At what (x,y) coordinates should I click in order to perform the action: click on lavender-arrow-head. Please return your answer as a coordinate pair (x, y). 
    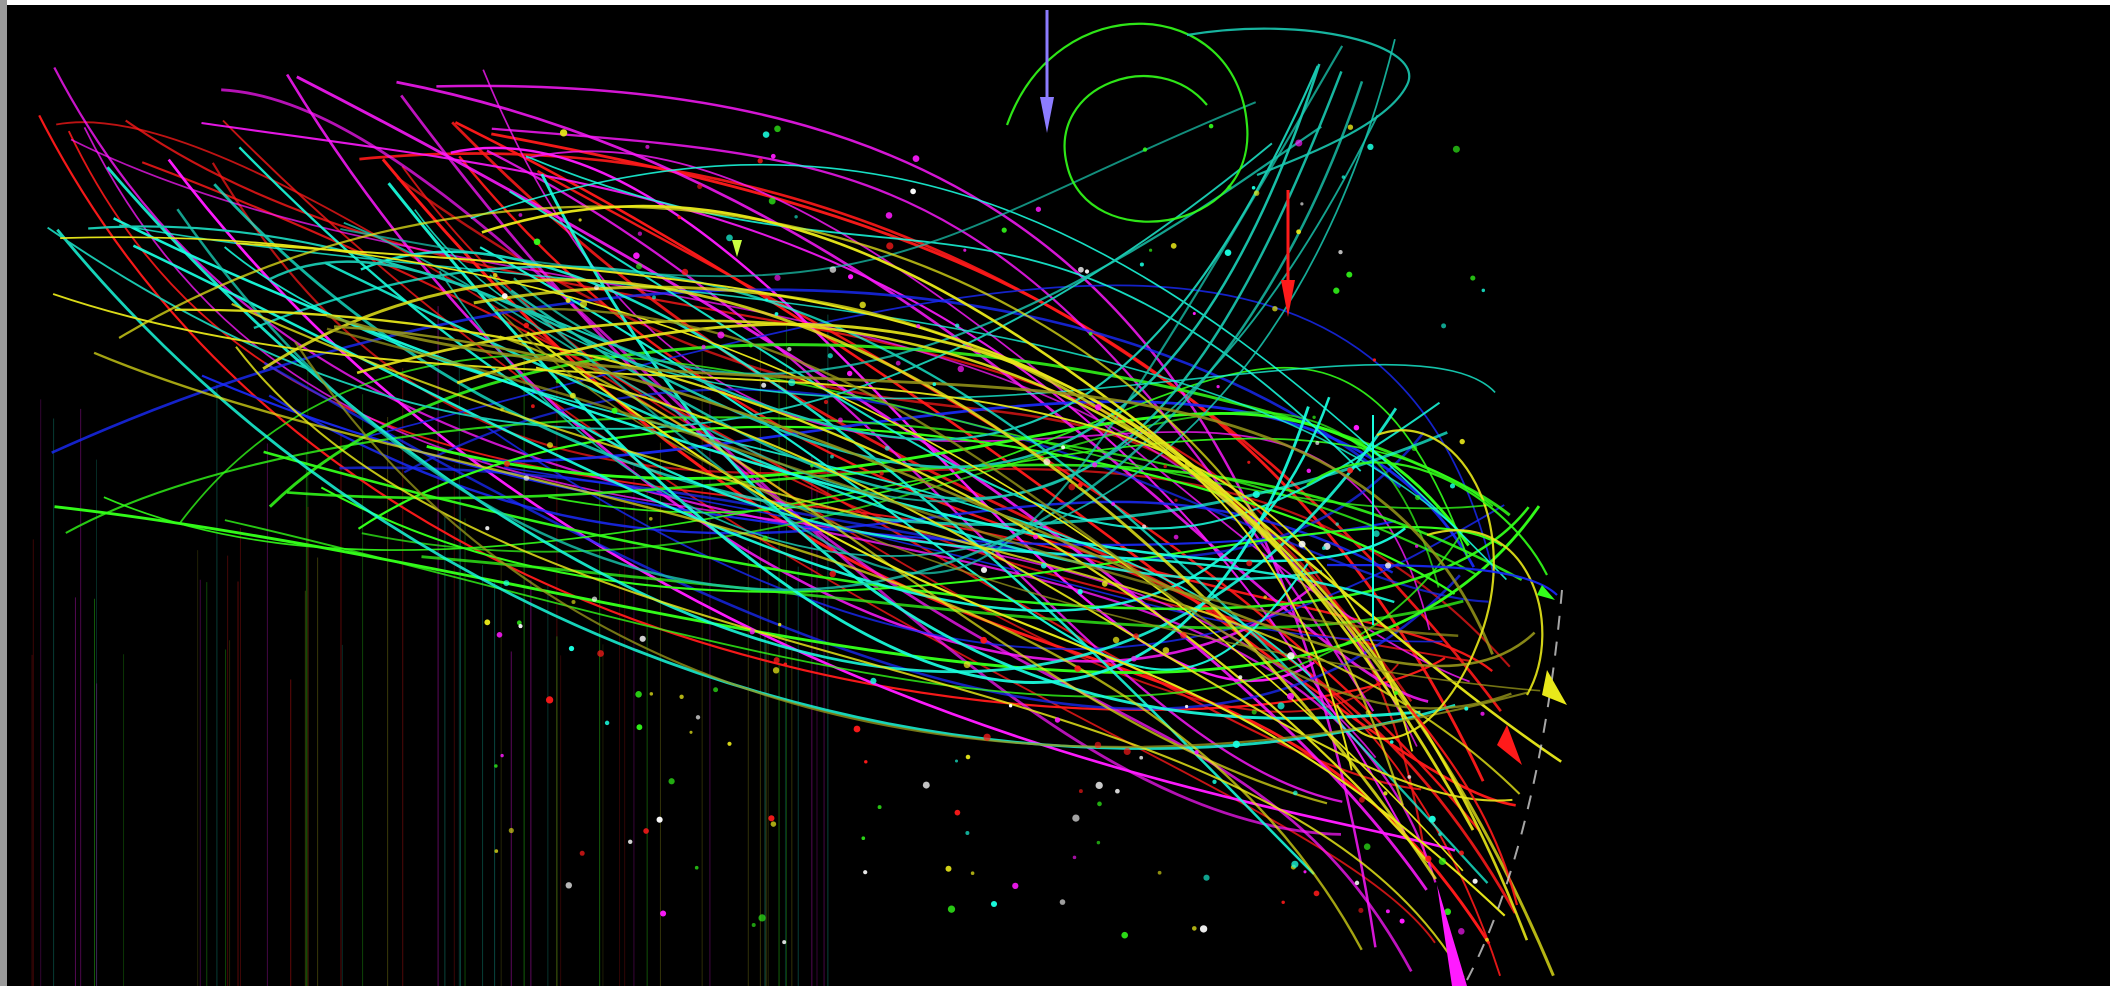
    Looking at the image, I should click on (1047, 115).